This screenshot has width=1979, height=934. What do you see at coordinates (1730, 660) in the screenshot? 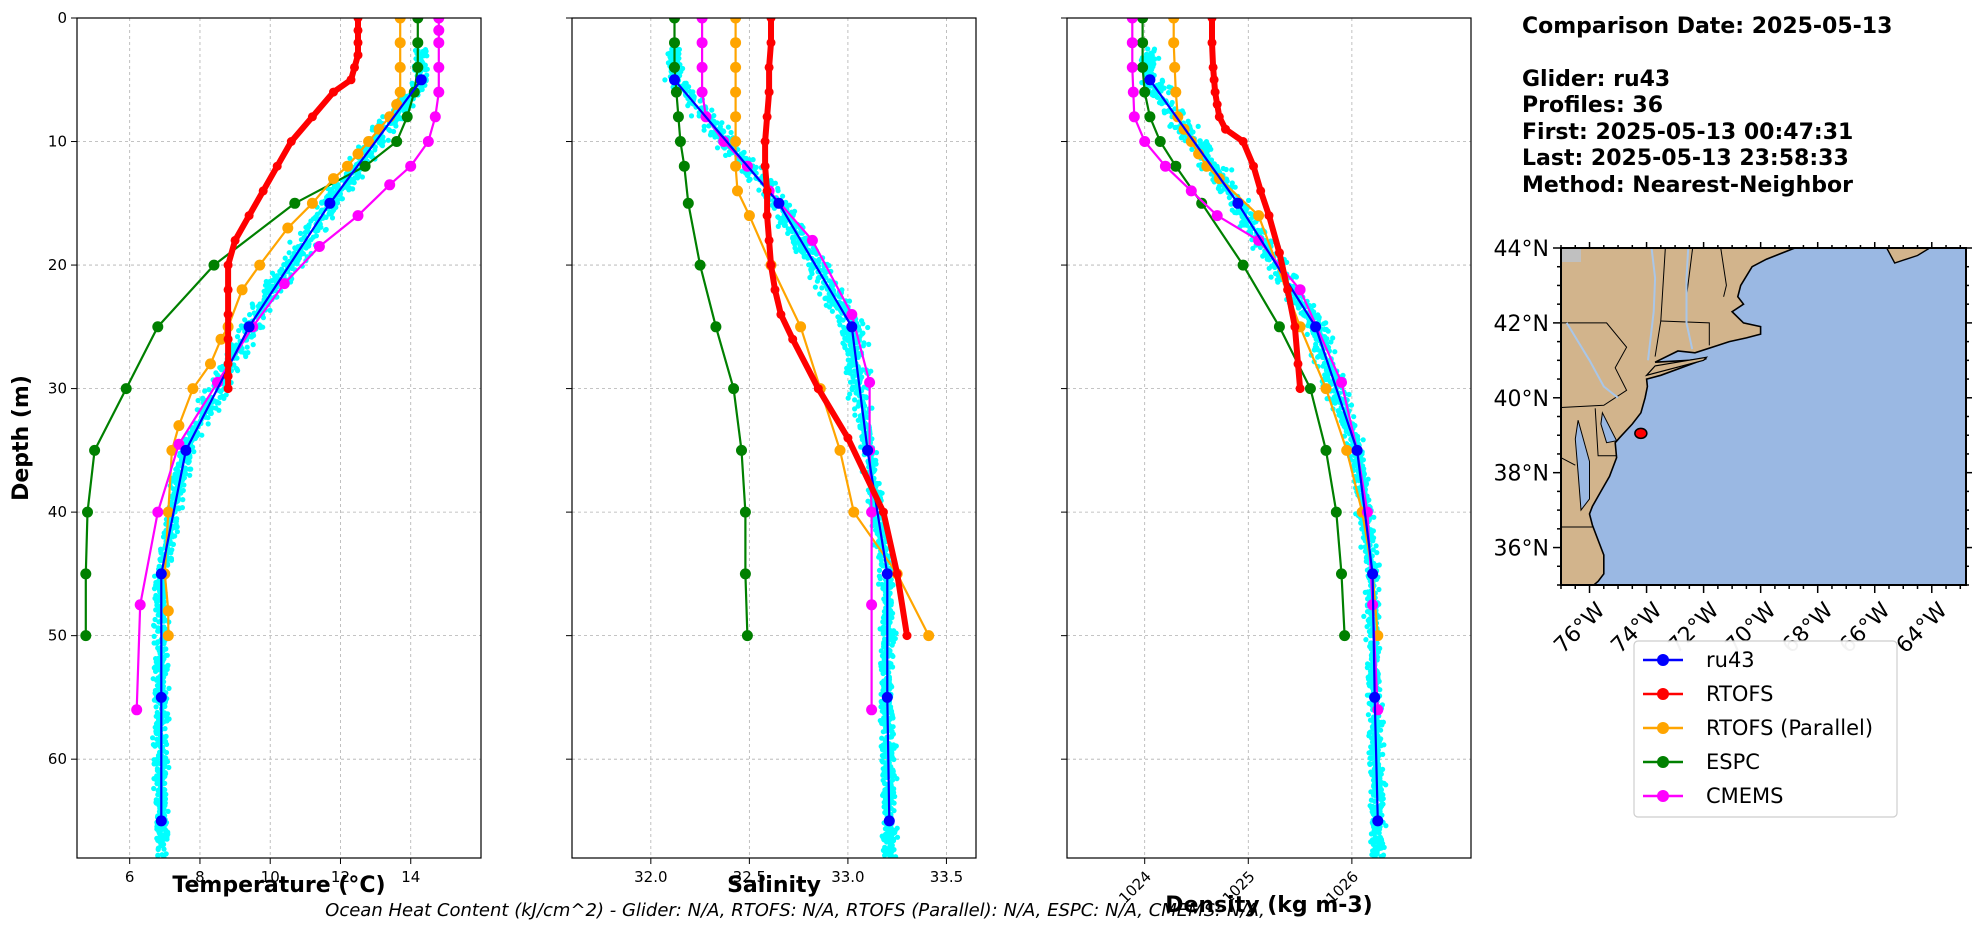
I see `legend-label: ru43` at bounding box center [1730, 660].